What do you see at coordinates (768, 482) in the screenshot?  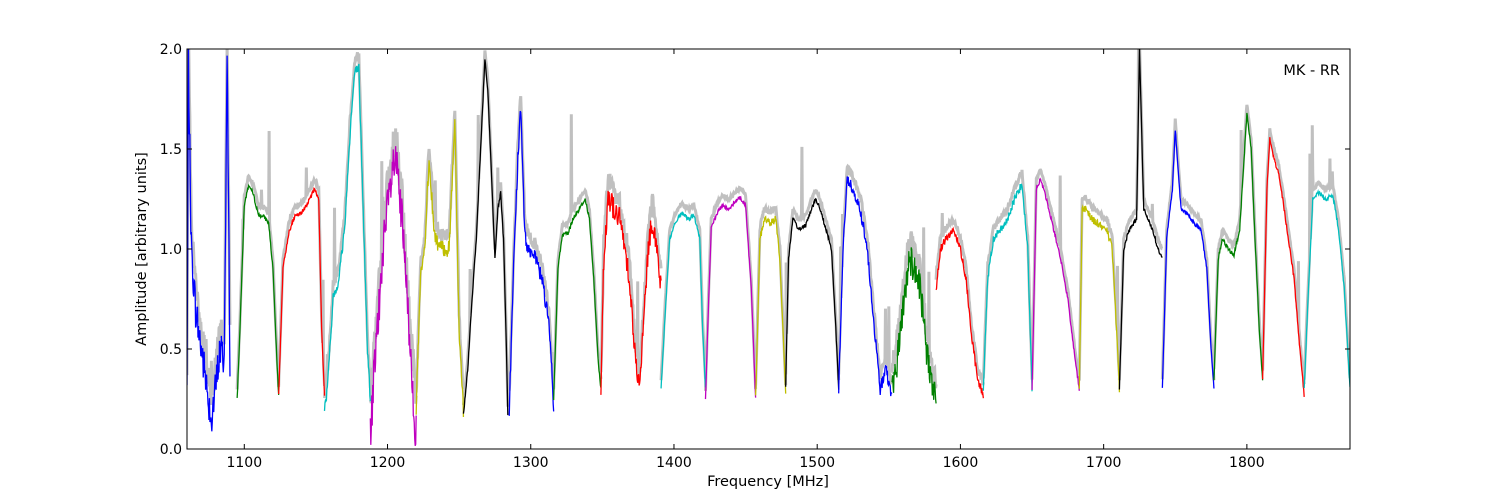 I see `x-axis-label: Frequency [MHz]` at bounding box center [768, 482].